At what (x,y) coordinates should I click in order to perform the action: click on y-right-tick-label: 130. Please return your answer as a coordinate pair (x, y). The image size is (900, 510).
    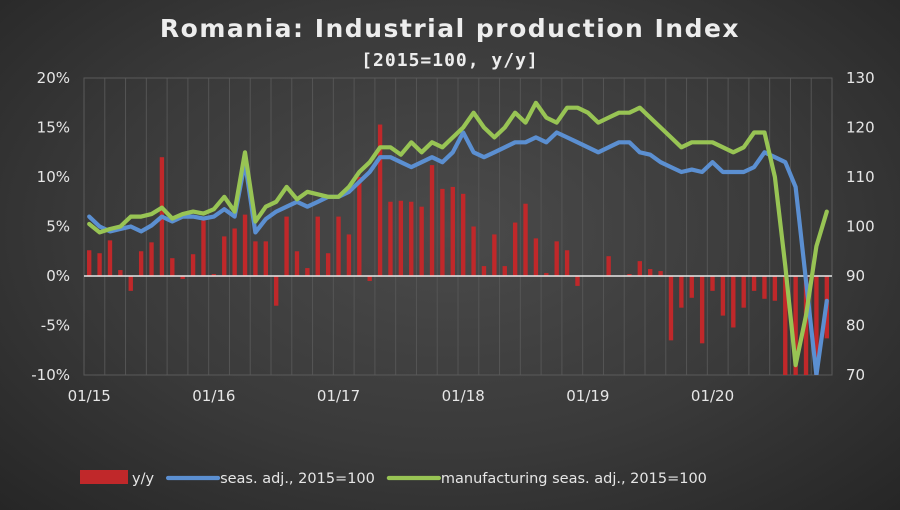
    Looking at the image, I should click on (860, 78).